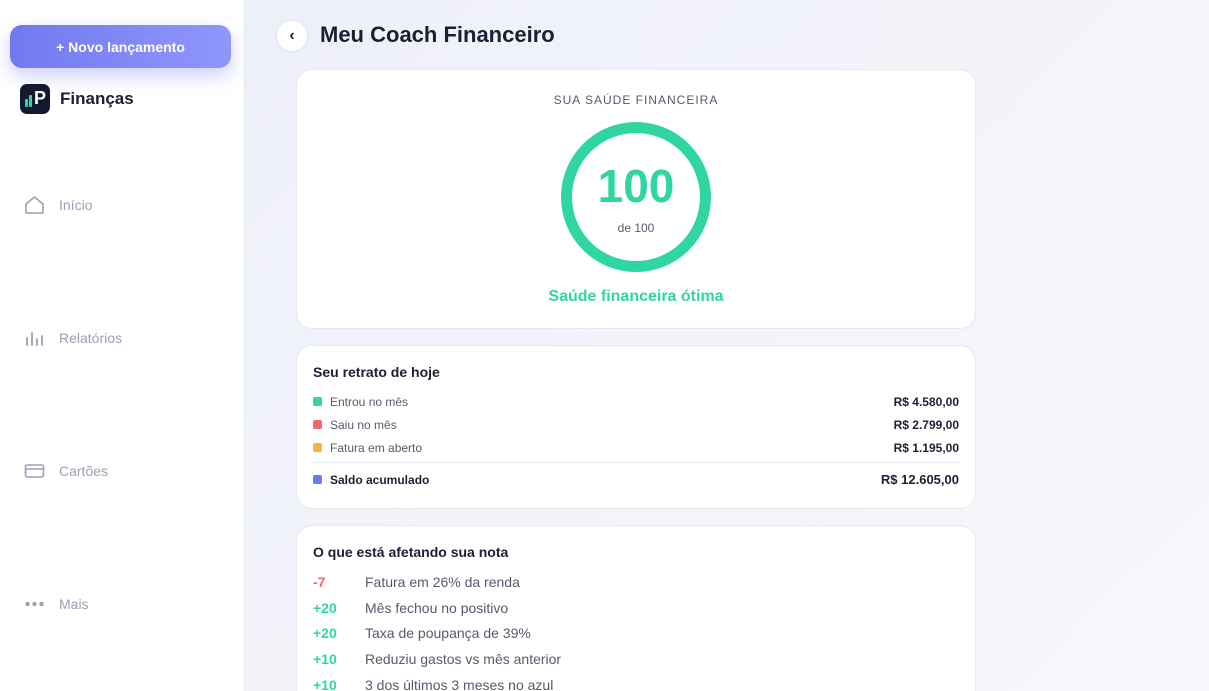 The height and width of the screenshot is (691, 1209). I want to click on nav-item-inicio: Início, so click(58, 205).